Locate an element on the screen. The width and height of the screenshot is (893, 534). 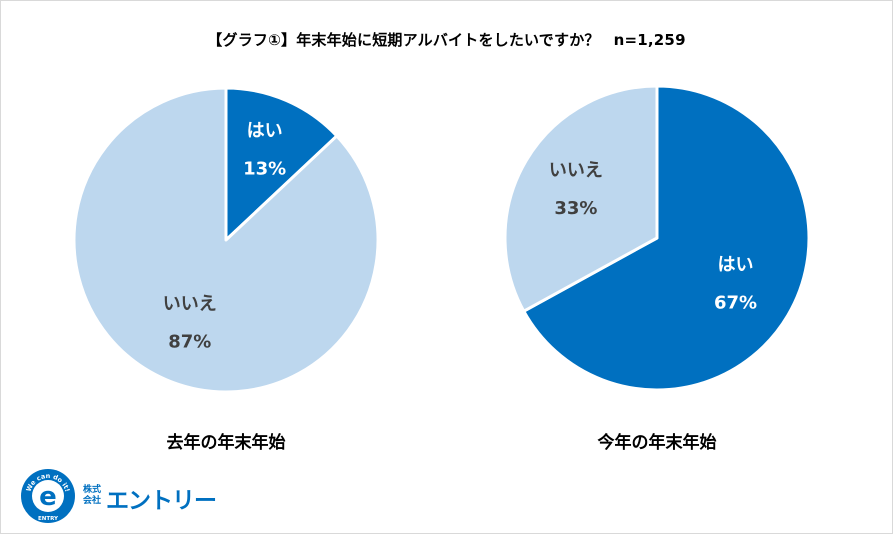
pie-slice-1-1-label: いいえ is located at coordinates (576, 170).